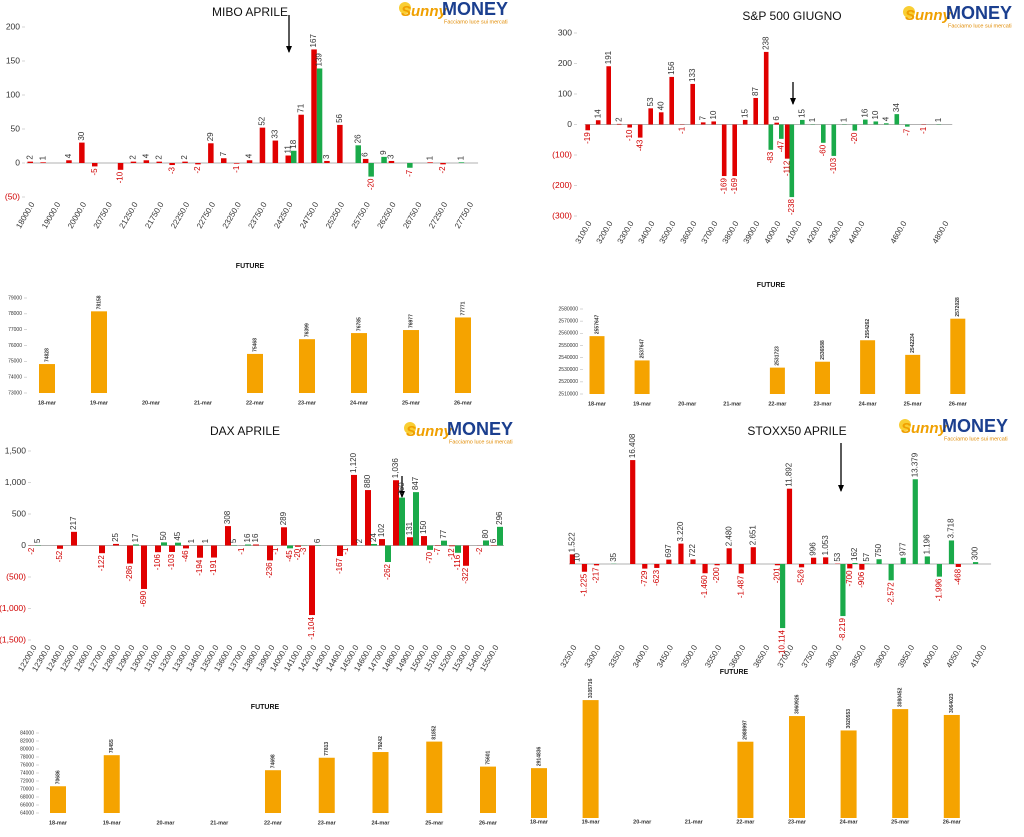 This screenshot has height=837, width=1024. Describe the element at coordinates (37, 540) in the screenshot. I see `data-label: 5` at that location.